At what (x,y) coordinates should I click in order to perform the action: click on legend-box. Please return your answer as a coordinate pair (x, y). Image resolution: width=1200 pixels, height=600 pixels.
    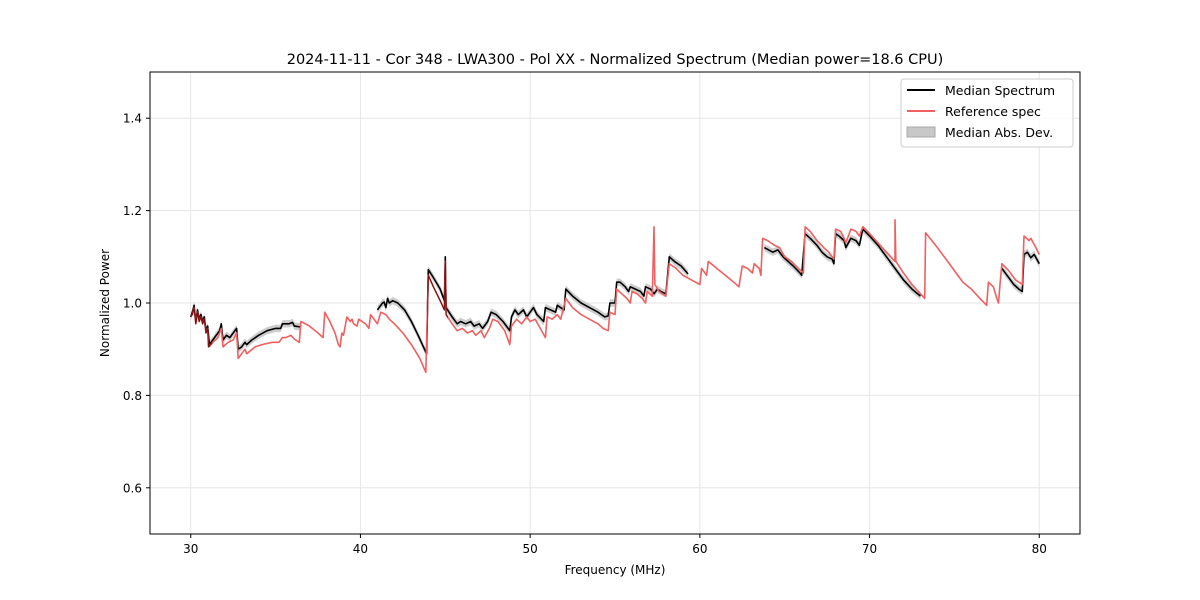
    Looking at the image, I should click on (987, 113).